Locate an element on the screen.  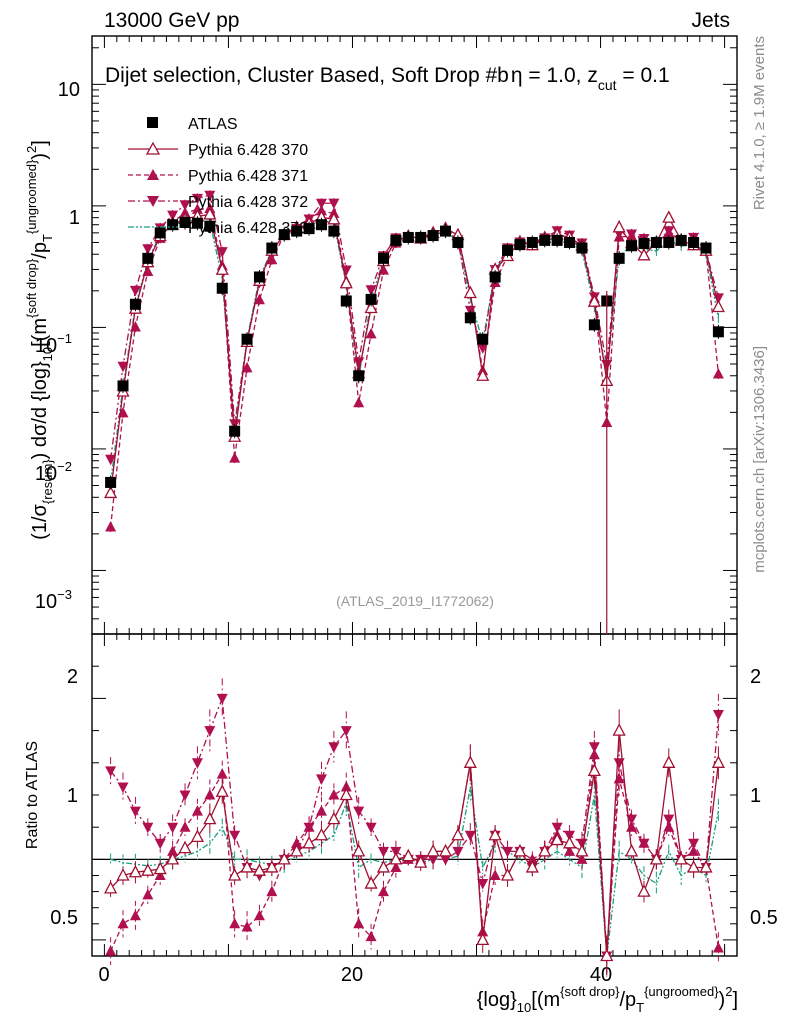
x-tick-label-40: 40 is located at coordinates (601, 975).